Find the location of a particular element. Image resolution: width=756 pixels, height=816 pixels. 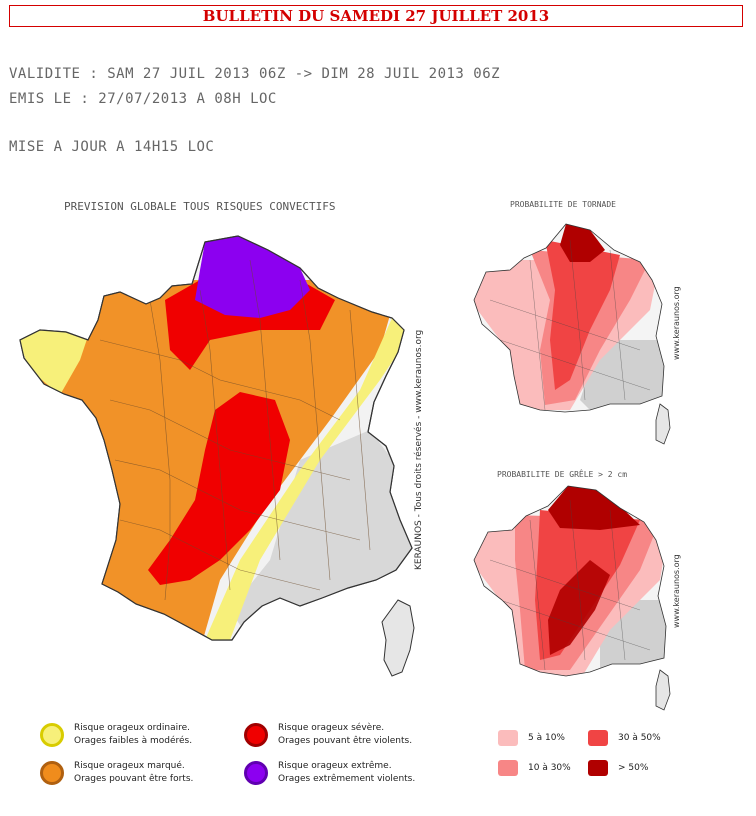

prob-legend-5-10: 5 à 10% is located at coordinates (531, 738).